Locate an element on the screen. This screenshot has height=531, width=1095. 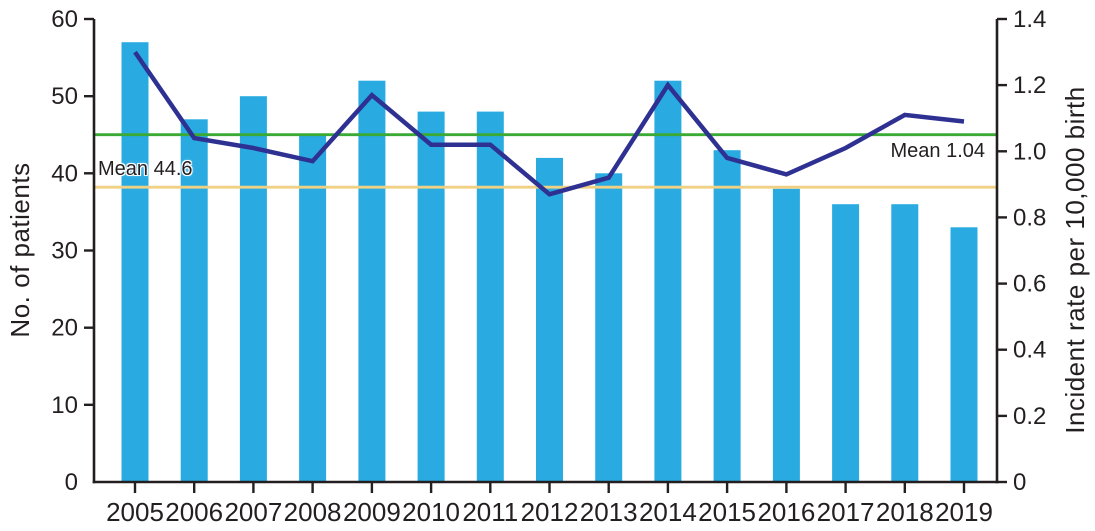
bar-2018 is located at coordinates (905, 343).